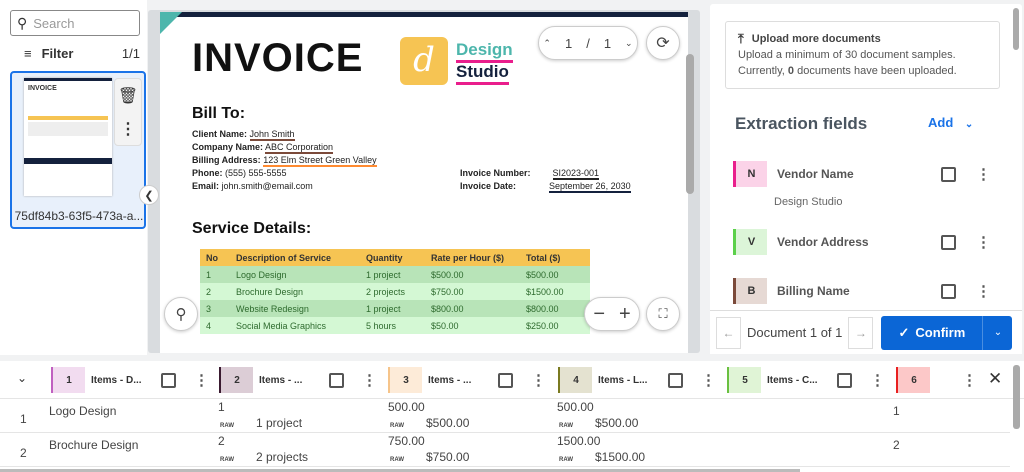 The height and width of the screenshot is (472, 1024). I want to click on client-label: Client Name:, so click(220, 134).